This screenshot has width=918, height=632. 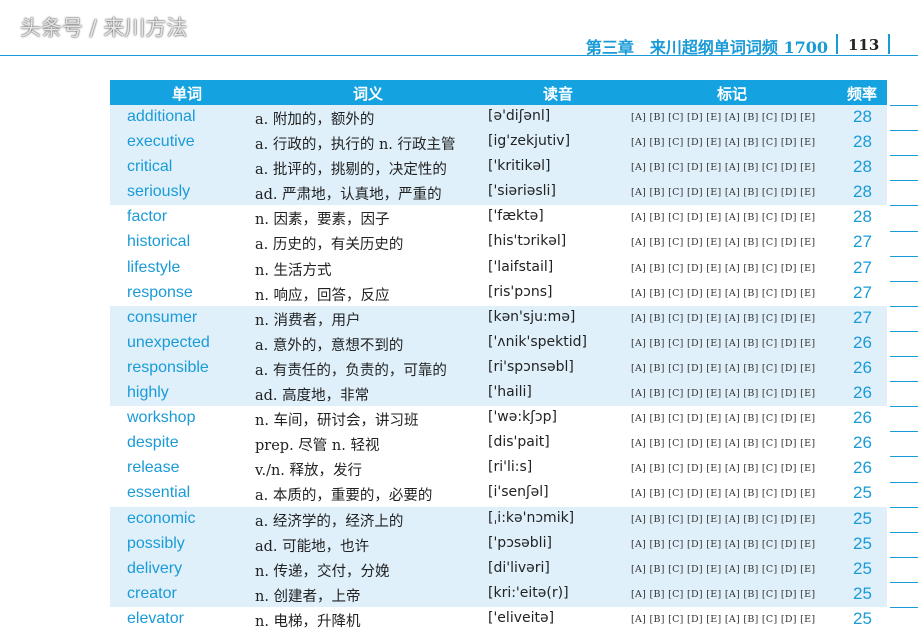 I want to click on word: factor, so click(x=147, y=217).